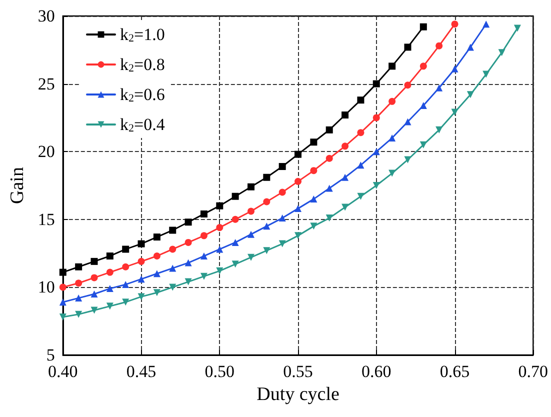 The width and height of the screenshot is (551, 417). Describe the element at coordinates (46, 287) in the screenshot. I see `y-tick-label: 10` at that location.